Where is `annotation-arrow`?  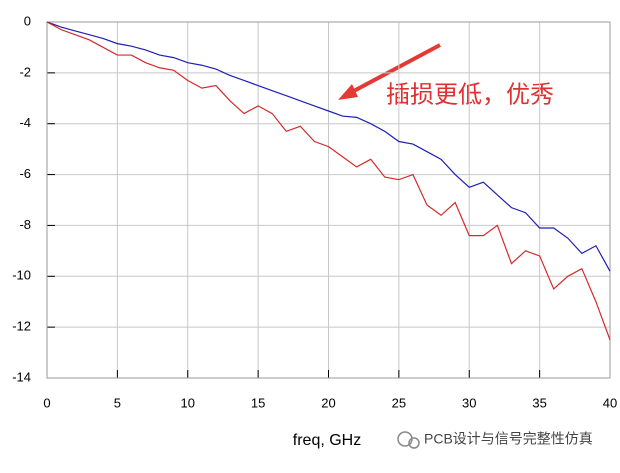 annotation-arrow is located at coordinates (395, 69).